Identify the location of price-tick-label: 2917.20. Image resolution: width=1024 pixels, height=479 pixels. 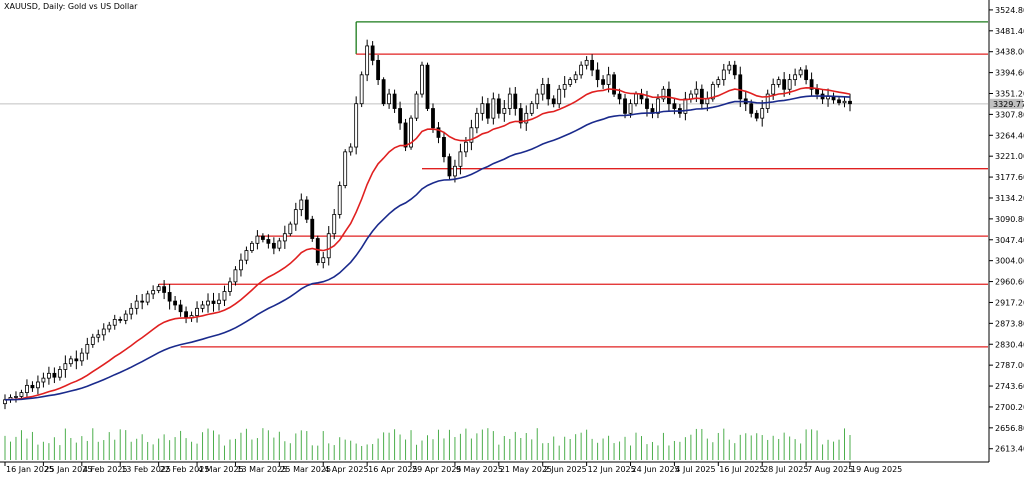
(1009, 302).